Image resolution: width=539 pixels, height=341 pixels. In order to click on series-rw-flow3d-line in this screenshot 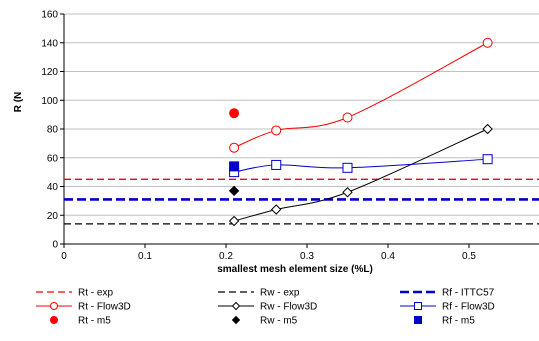, I will do `click(360, 175)`.